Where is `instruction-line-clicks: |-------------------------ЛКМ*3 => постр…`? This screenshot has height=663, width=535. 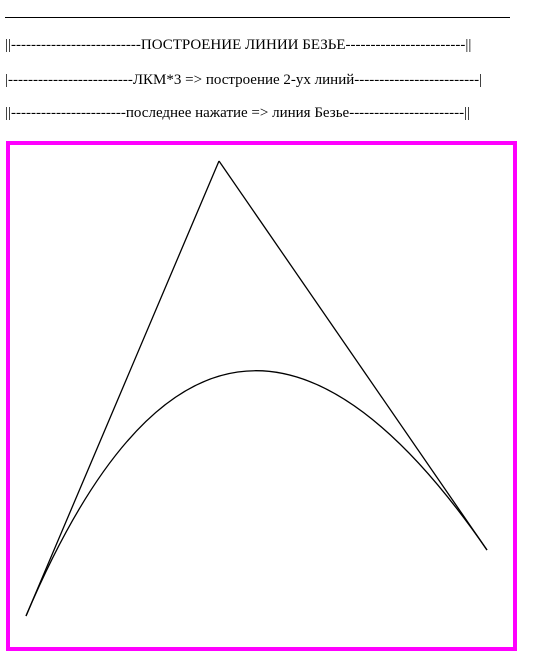
instruction-line-clicks: |-------------------------ЛКМ*3 => постр… is located at coordinates (243, 80).